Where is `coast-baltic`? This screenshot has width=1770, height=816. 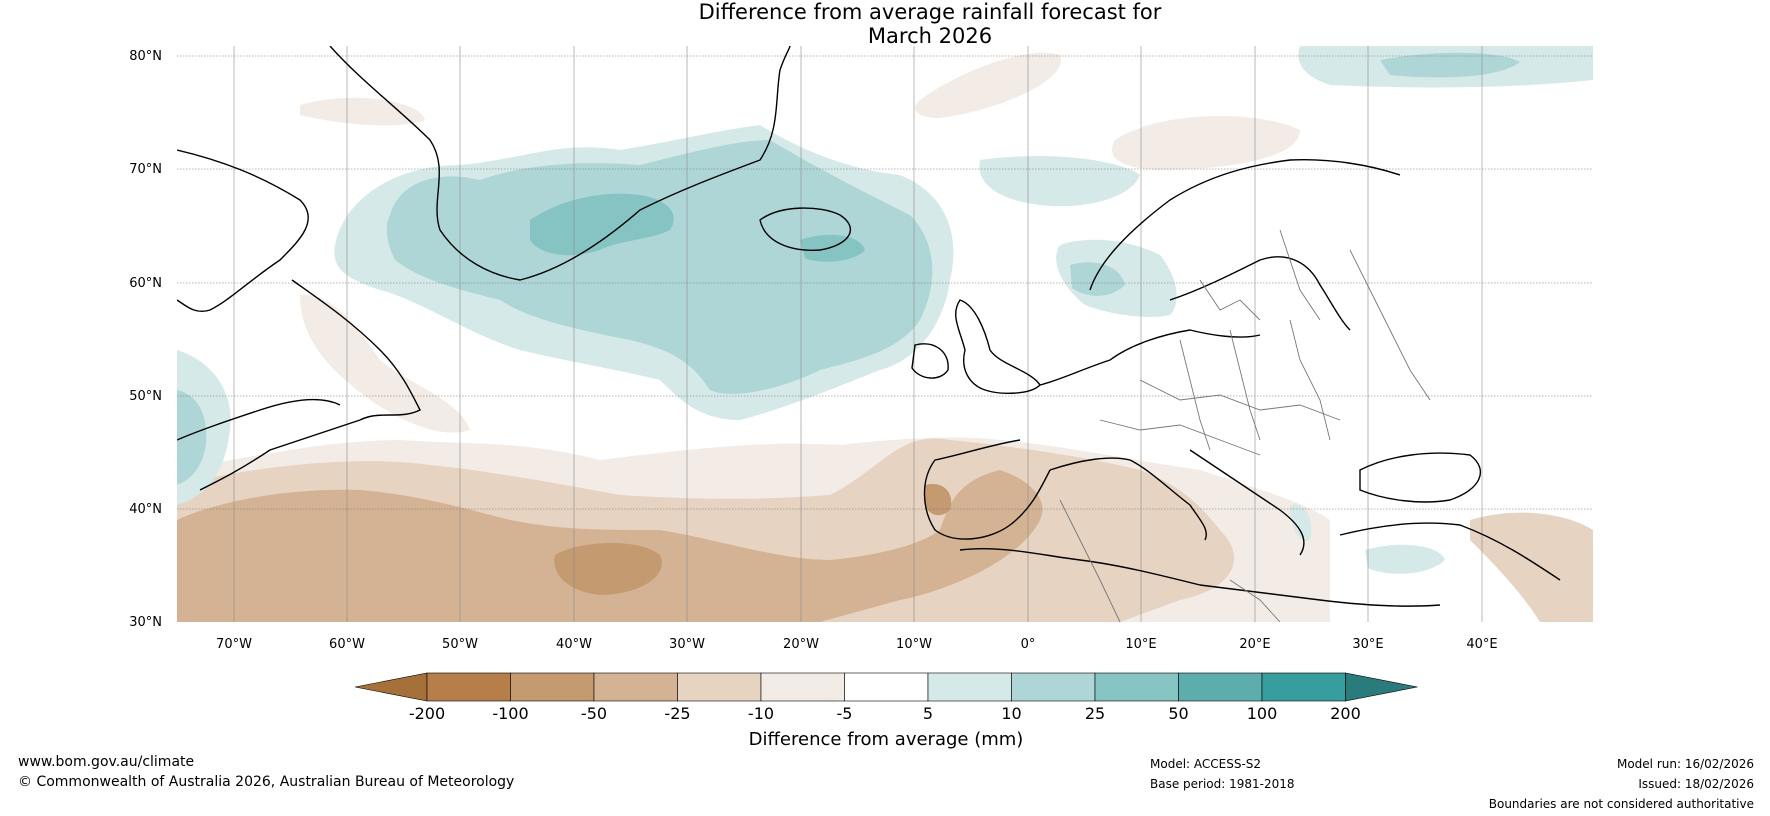 coast-baltic is located at coordinates (1260, 293).